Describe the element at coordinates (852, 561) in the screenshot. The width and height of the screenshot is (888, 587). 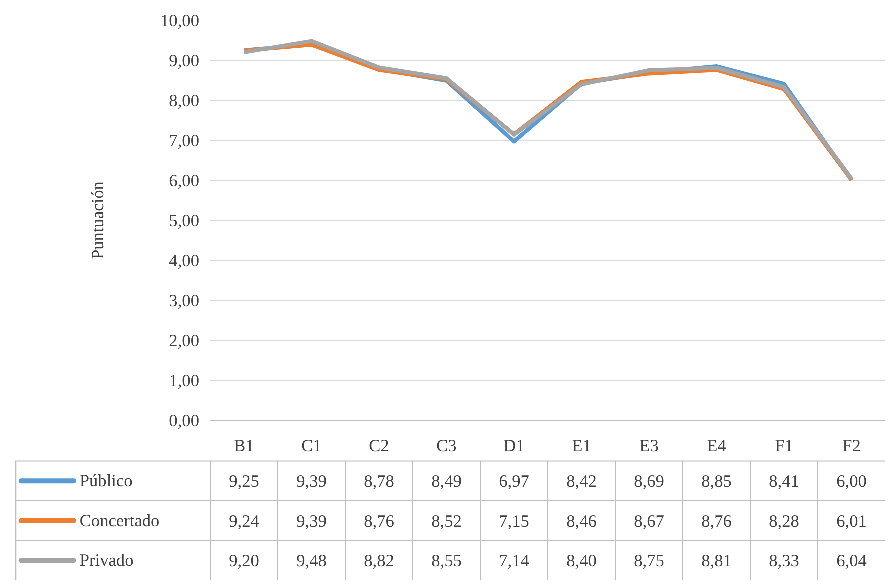
I see `data-label: 6,04` at that location.